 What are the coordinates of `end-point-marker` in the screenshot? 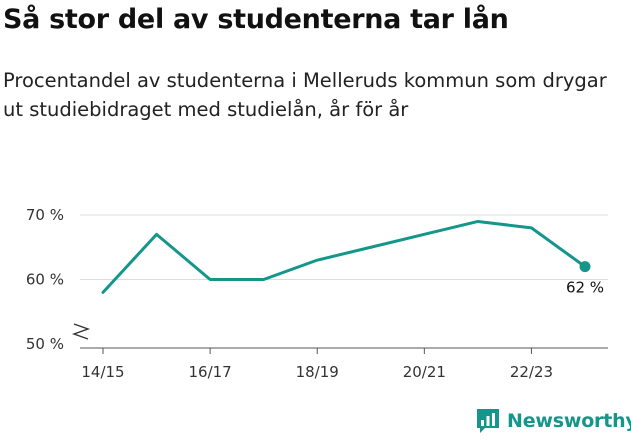 It's located at (585, 267).